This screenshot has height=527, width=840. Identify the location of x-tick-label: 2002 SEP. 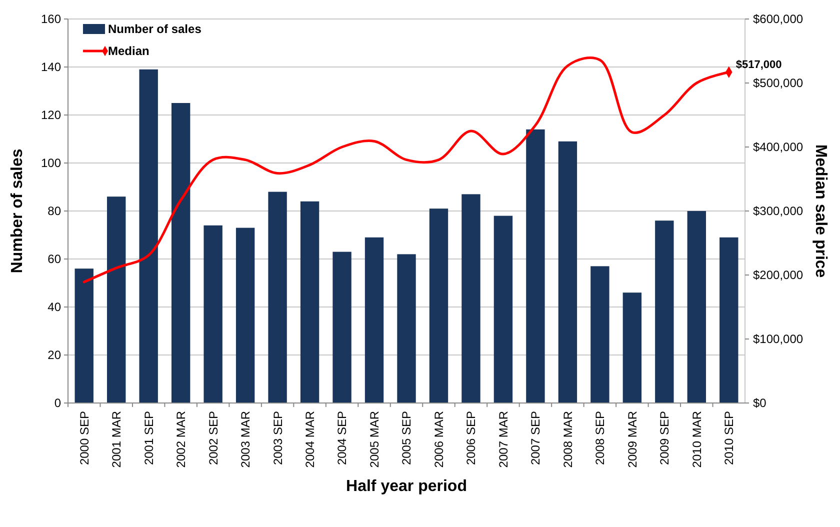
(213, 438).